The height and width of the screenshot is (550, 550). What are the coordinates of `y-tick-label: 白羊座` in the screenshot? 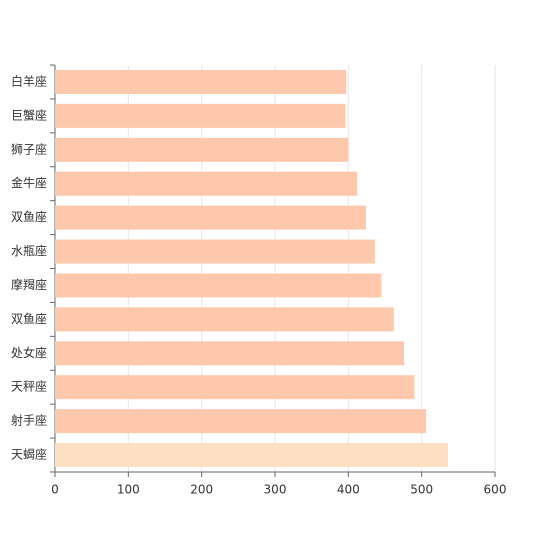 It's located at (29, 80).